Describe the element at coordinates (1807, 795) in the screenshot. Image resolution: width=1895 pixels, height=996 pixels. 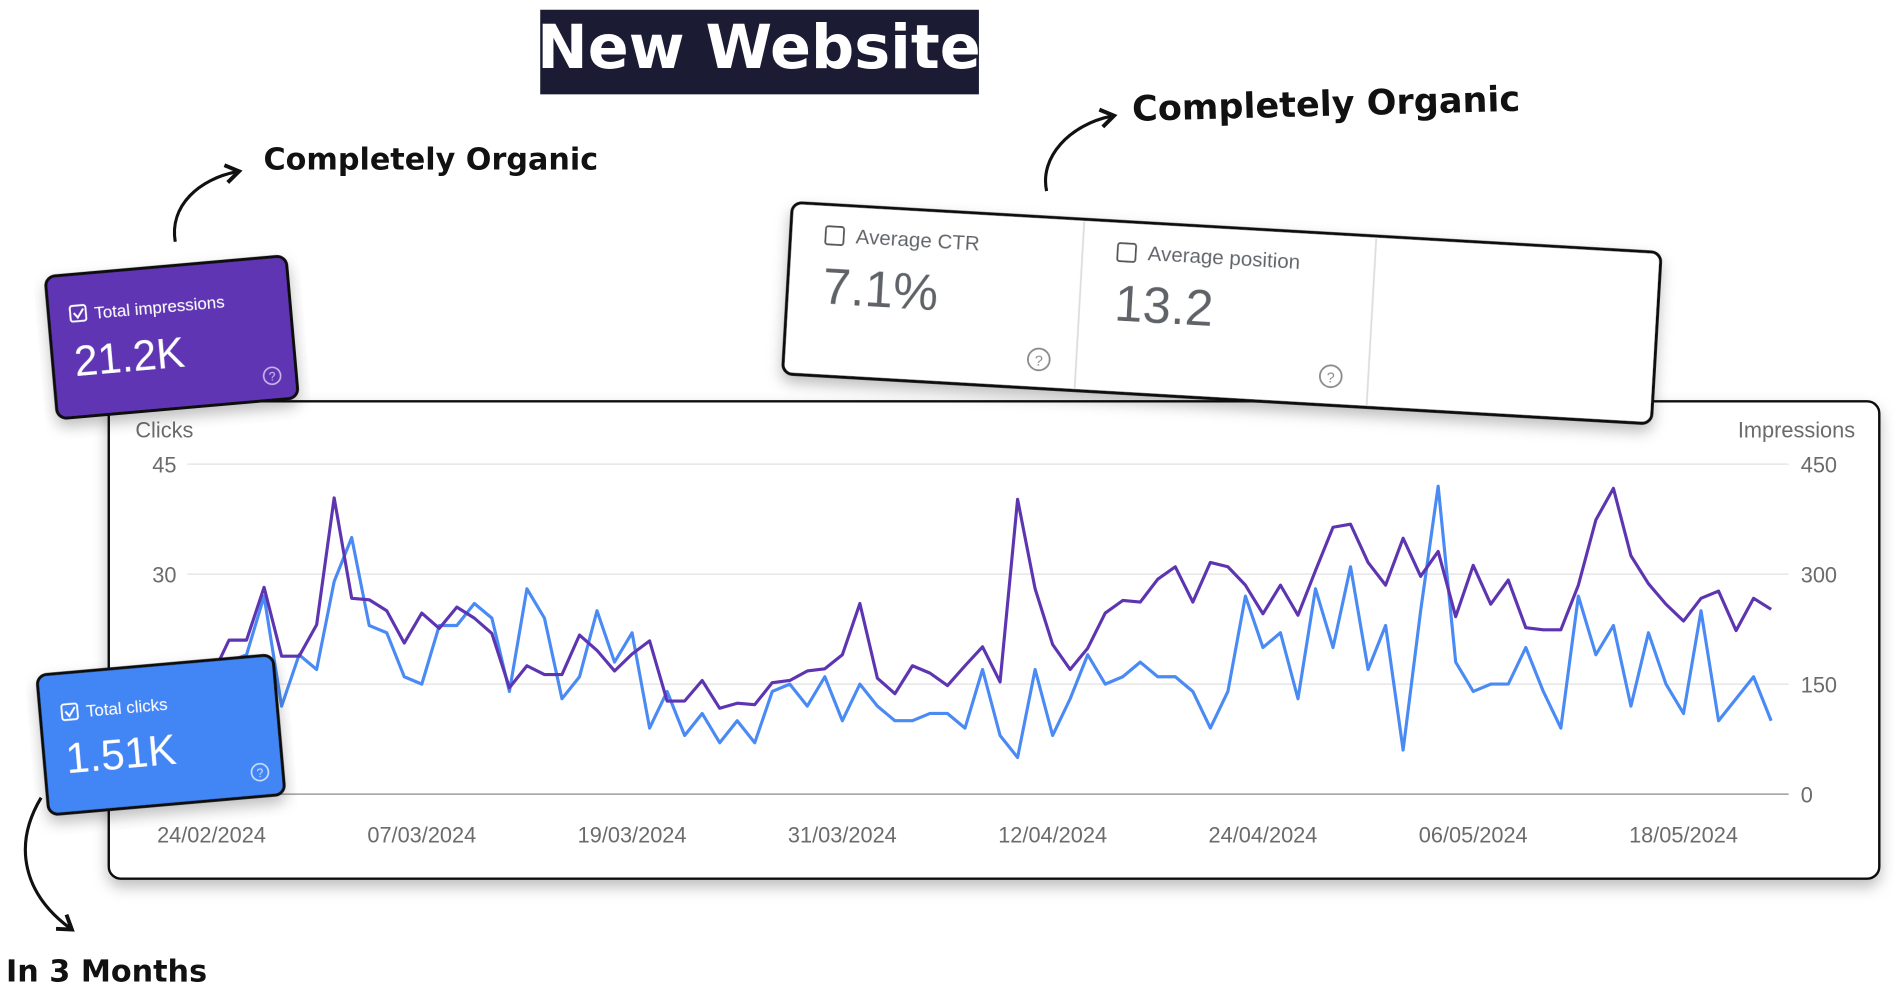
I see `y2-tick-label: 0` at that location.